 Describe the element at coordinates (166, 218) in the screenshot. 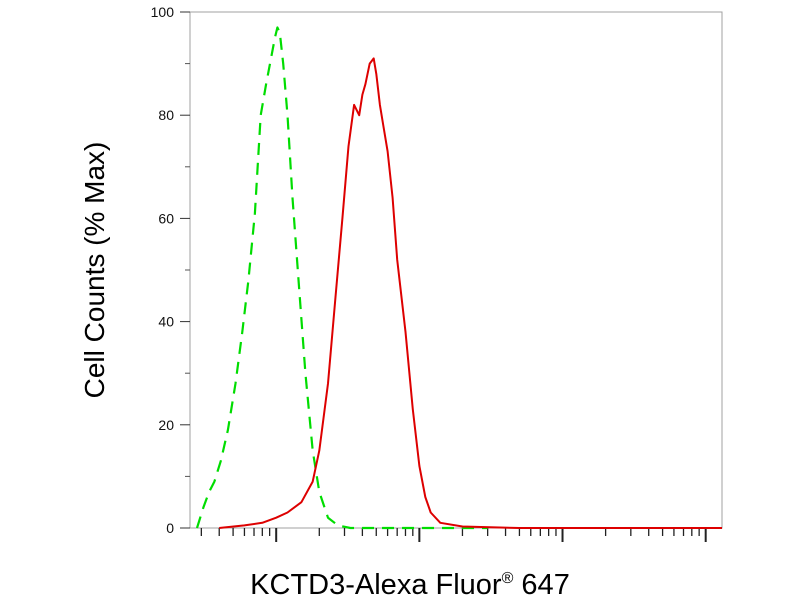

I see `y-tick-label-60: 60` at that location.